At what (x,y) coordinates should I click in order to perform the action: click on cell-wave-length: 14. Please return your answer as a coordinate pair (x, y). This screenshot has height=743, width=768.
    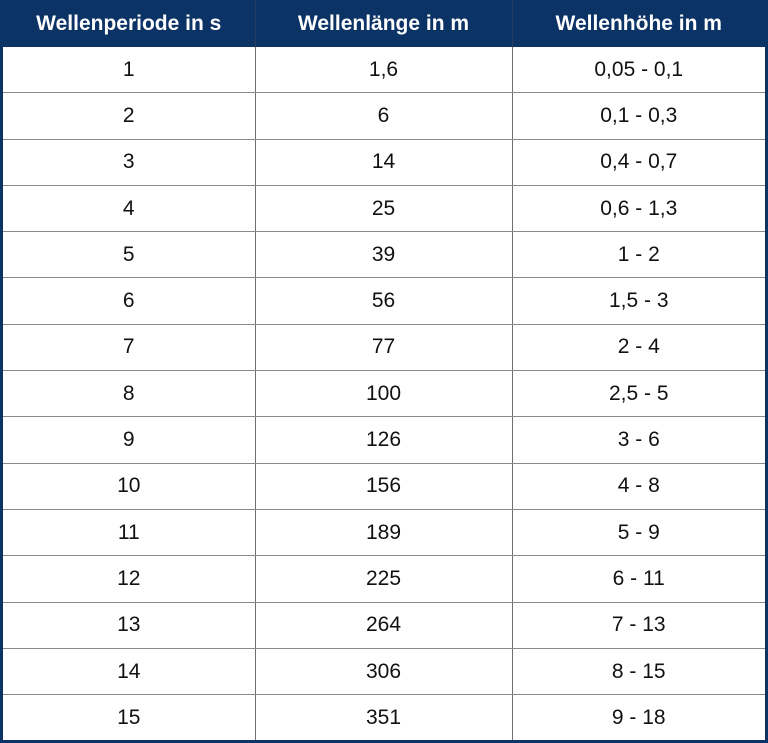
    Looking at the image, I should click on (384, 162).